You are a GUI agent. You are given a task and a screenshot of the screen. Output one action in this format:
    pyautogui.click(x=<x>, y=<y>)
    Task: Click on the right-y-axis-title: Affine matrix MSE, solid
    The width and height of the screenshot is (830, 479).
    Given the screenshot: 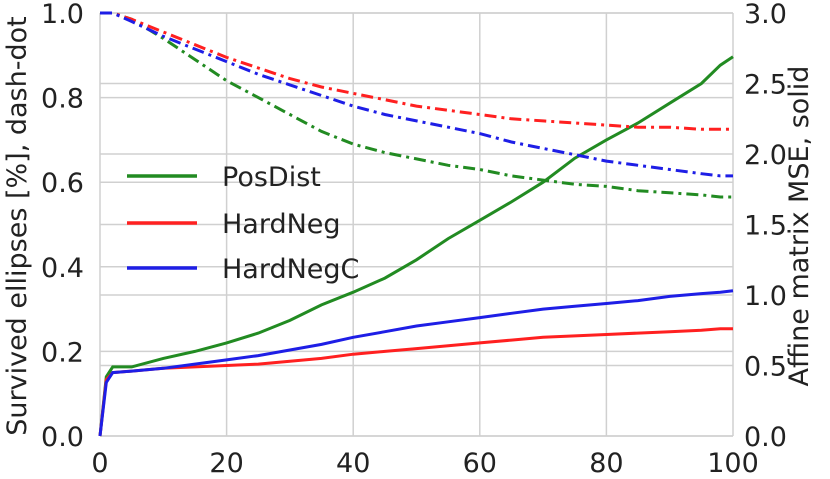 What is the action you would take?
    pyautogui.click(x=799, y=226)
    